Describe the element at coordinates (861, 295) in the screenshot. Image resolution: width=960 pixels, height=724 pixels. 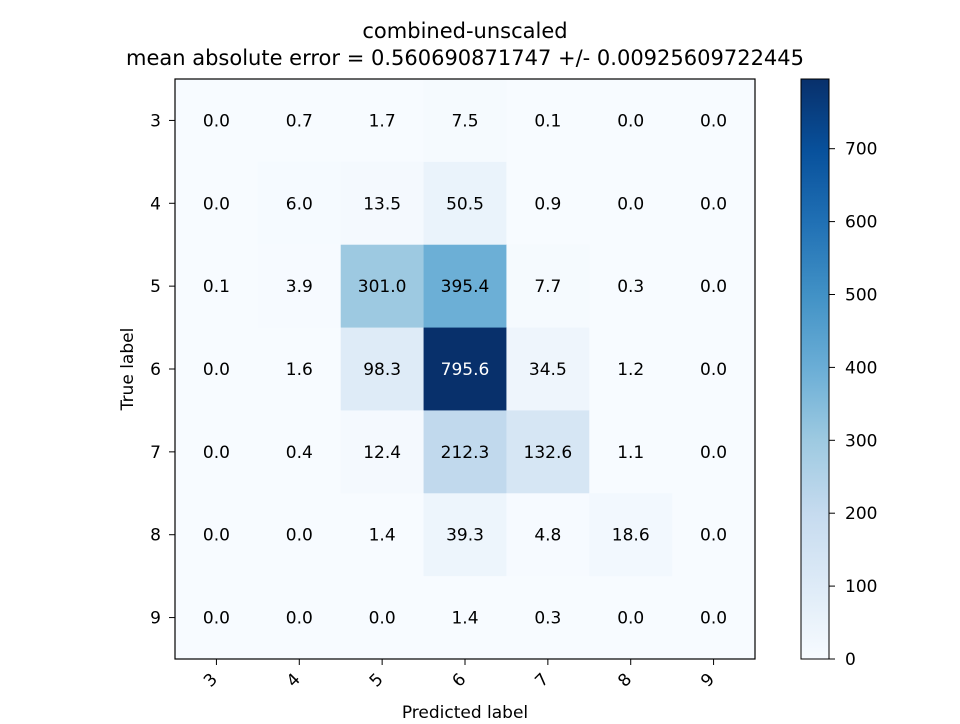
I see `colorbar-tick-label: 500` at that location.